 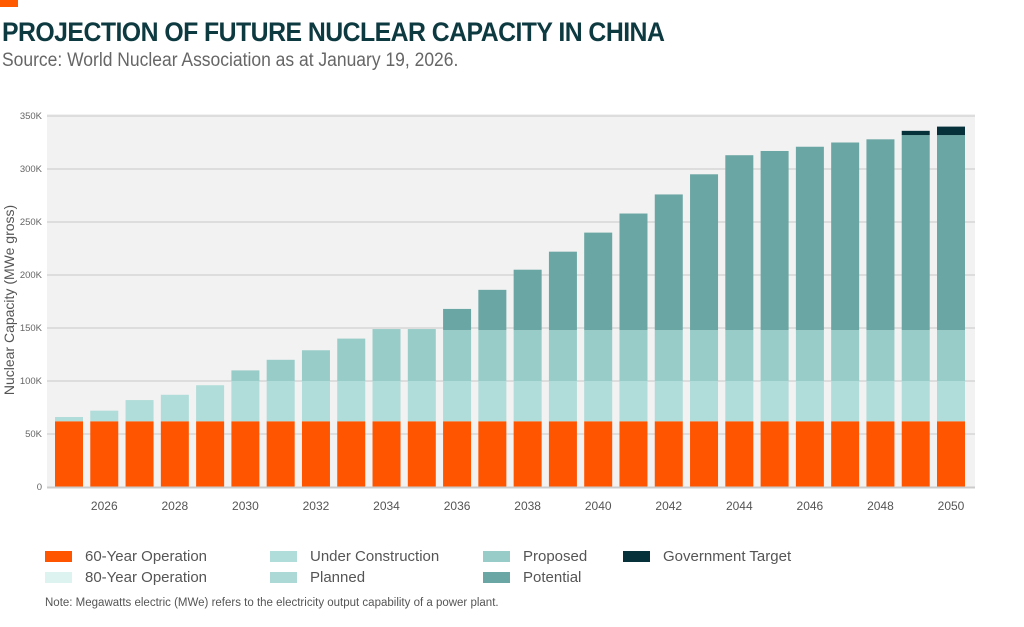 I want to click on legend-item: Under Construction, so click(x=354, y=556).